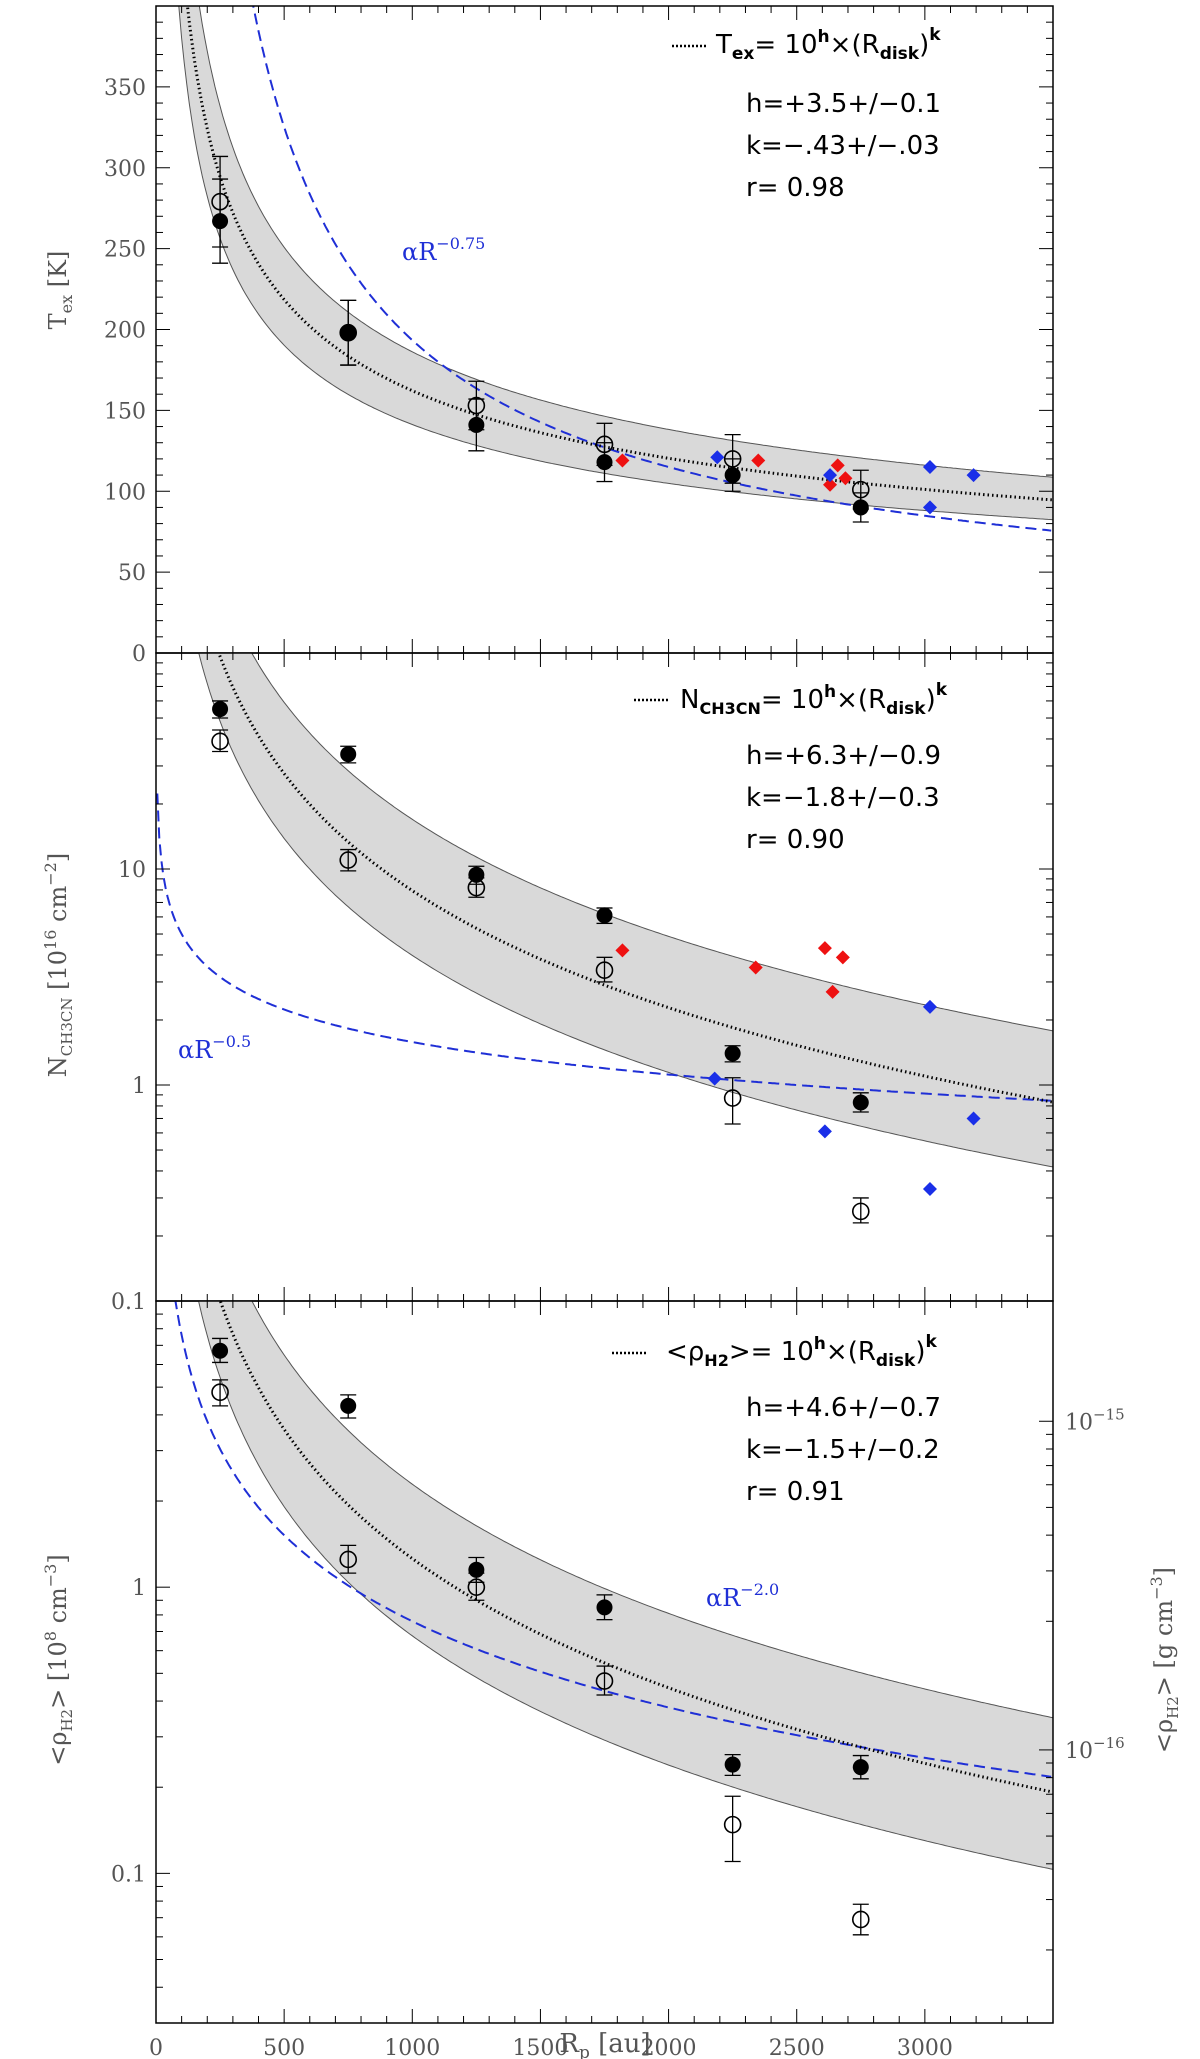  What do you see at coordinates (60, 290) in the screenshot?
I see `y-axis-label: Tex [K]` at bounding box center [60, 290].